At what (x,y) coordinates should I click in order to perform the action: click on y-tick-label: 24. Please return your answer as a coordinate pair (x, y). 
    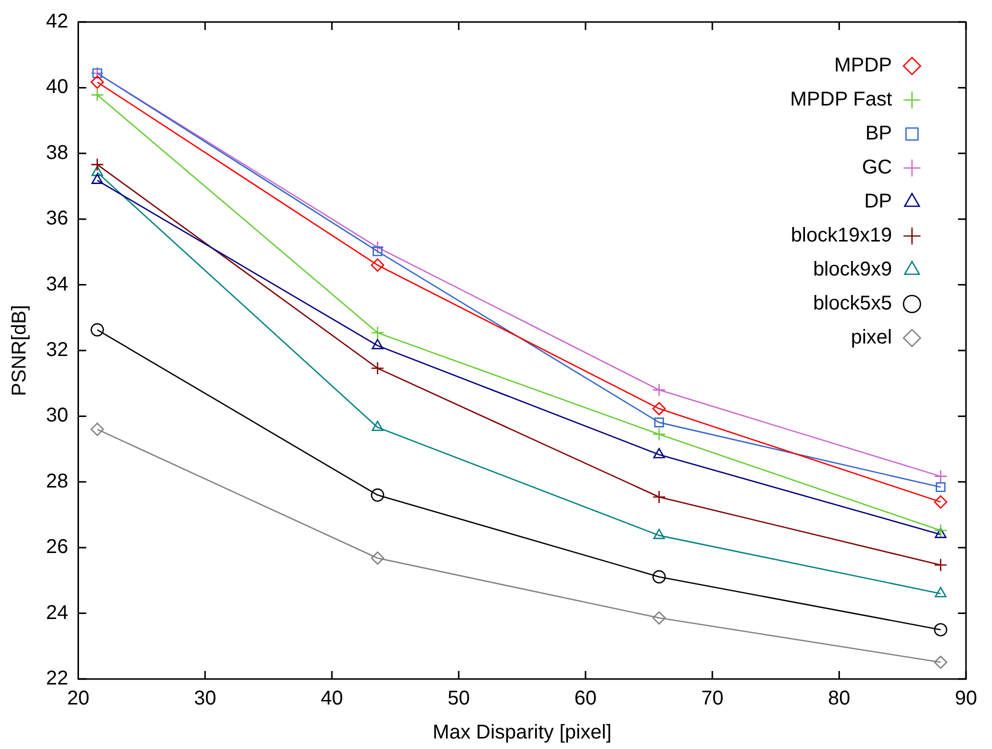
    Looking at the image, I should click on (57, 613).